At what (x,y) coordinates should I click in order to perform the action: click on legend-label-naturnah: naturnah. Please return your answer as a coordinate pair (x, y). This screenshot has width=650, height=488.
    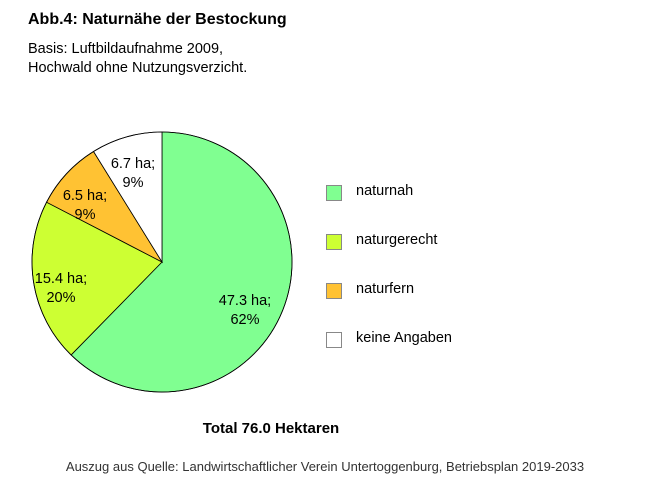
    Looking at the image, I should click on (385, 191).